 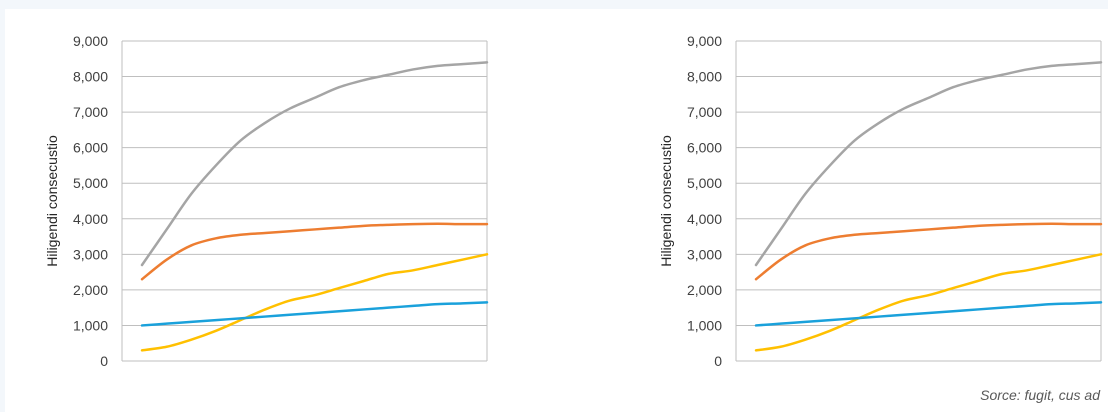 What do you see at coordinates (1040, 395) in the screenshot?
I see `source-note: Sorce: fugit, cus ad` at bounding box center [1040, 395].